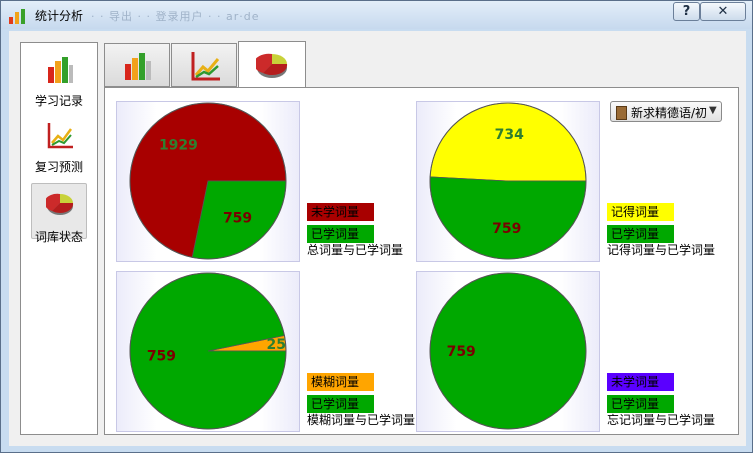 The image size is (753, 453). What do you see at coordinates (640, 212) in the screenshot?
I see `legend-item: 记得词量` at bounding box center [640, 212].